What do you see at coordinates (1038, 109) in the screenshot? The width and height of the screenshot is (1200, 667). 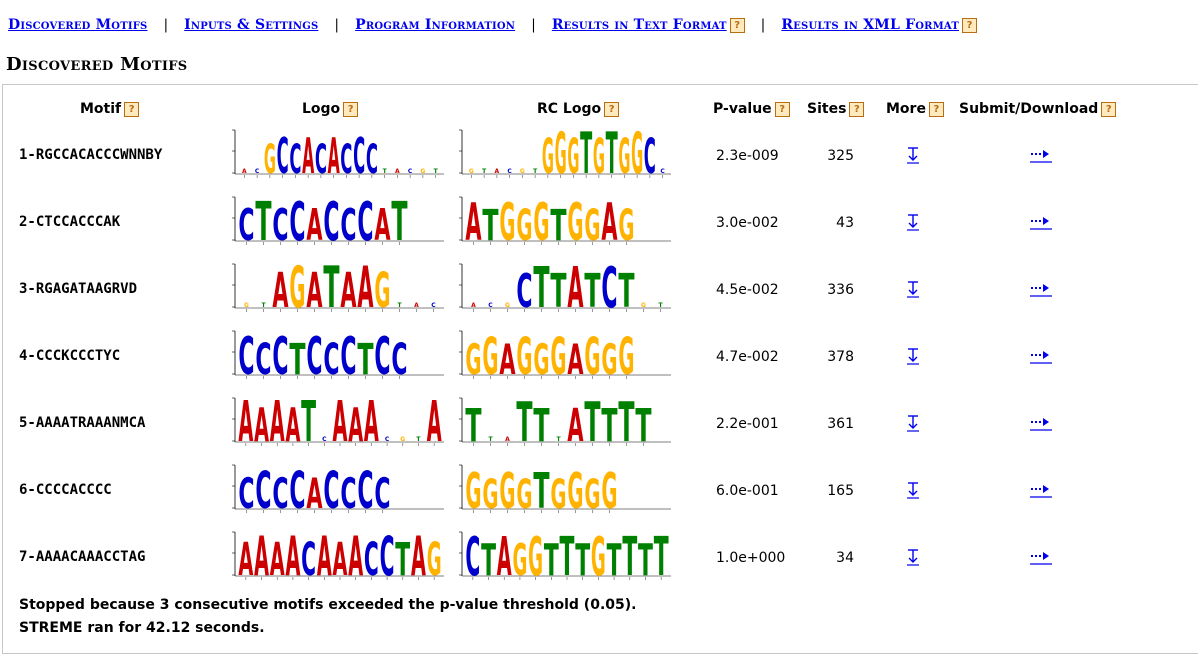 I see `header-submit: Submit/Download?` at bounding box center [1038, 109].